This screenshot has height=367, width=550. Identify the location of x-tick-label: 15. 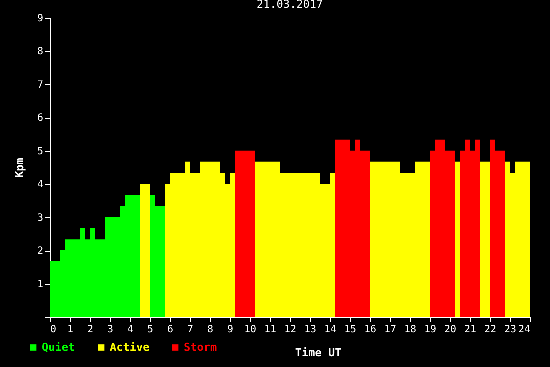
(350, 330).